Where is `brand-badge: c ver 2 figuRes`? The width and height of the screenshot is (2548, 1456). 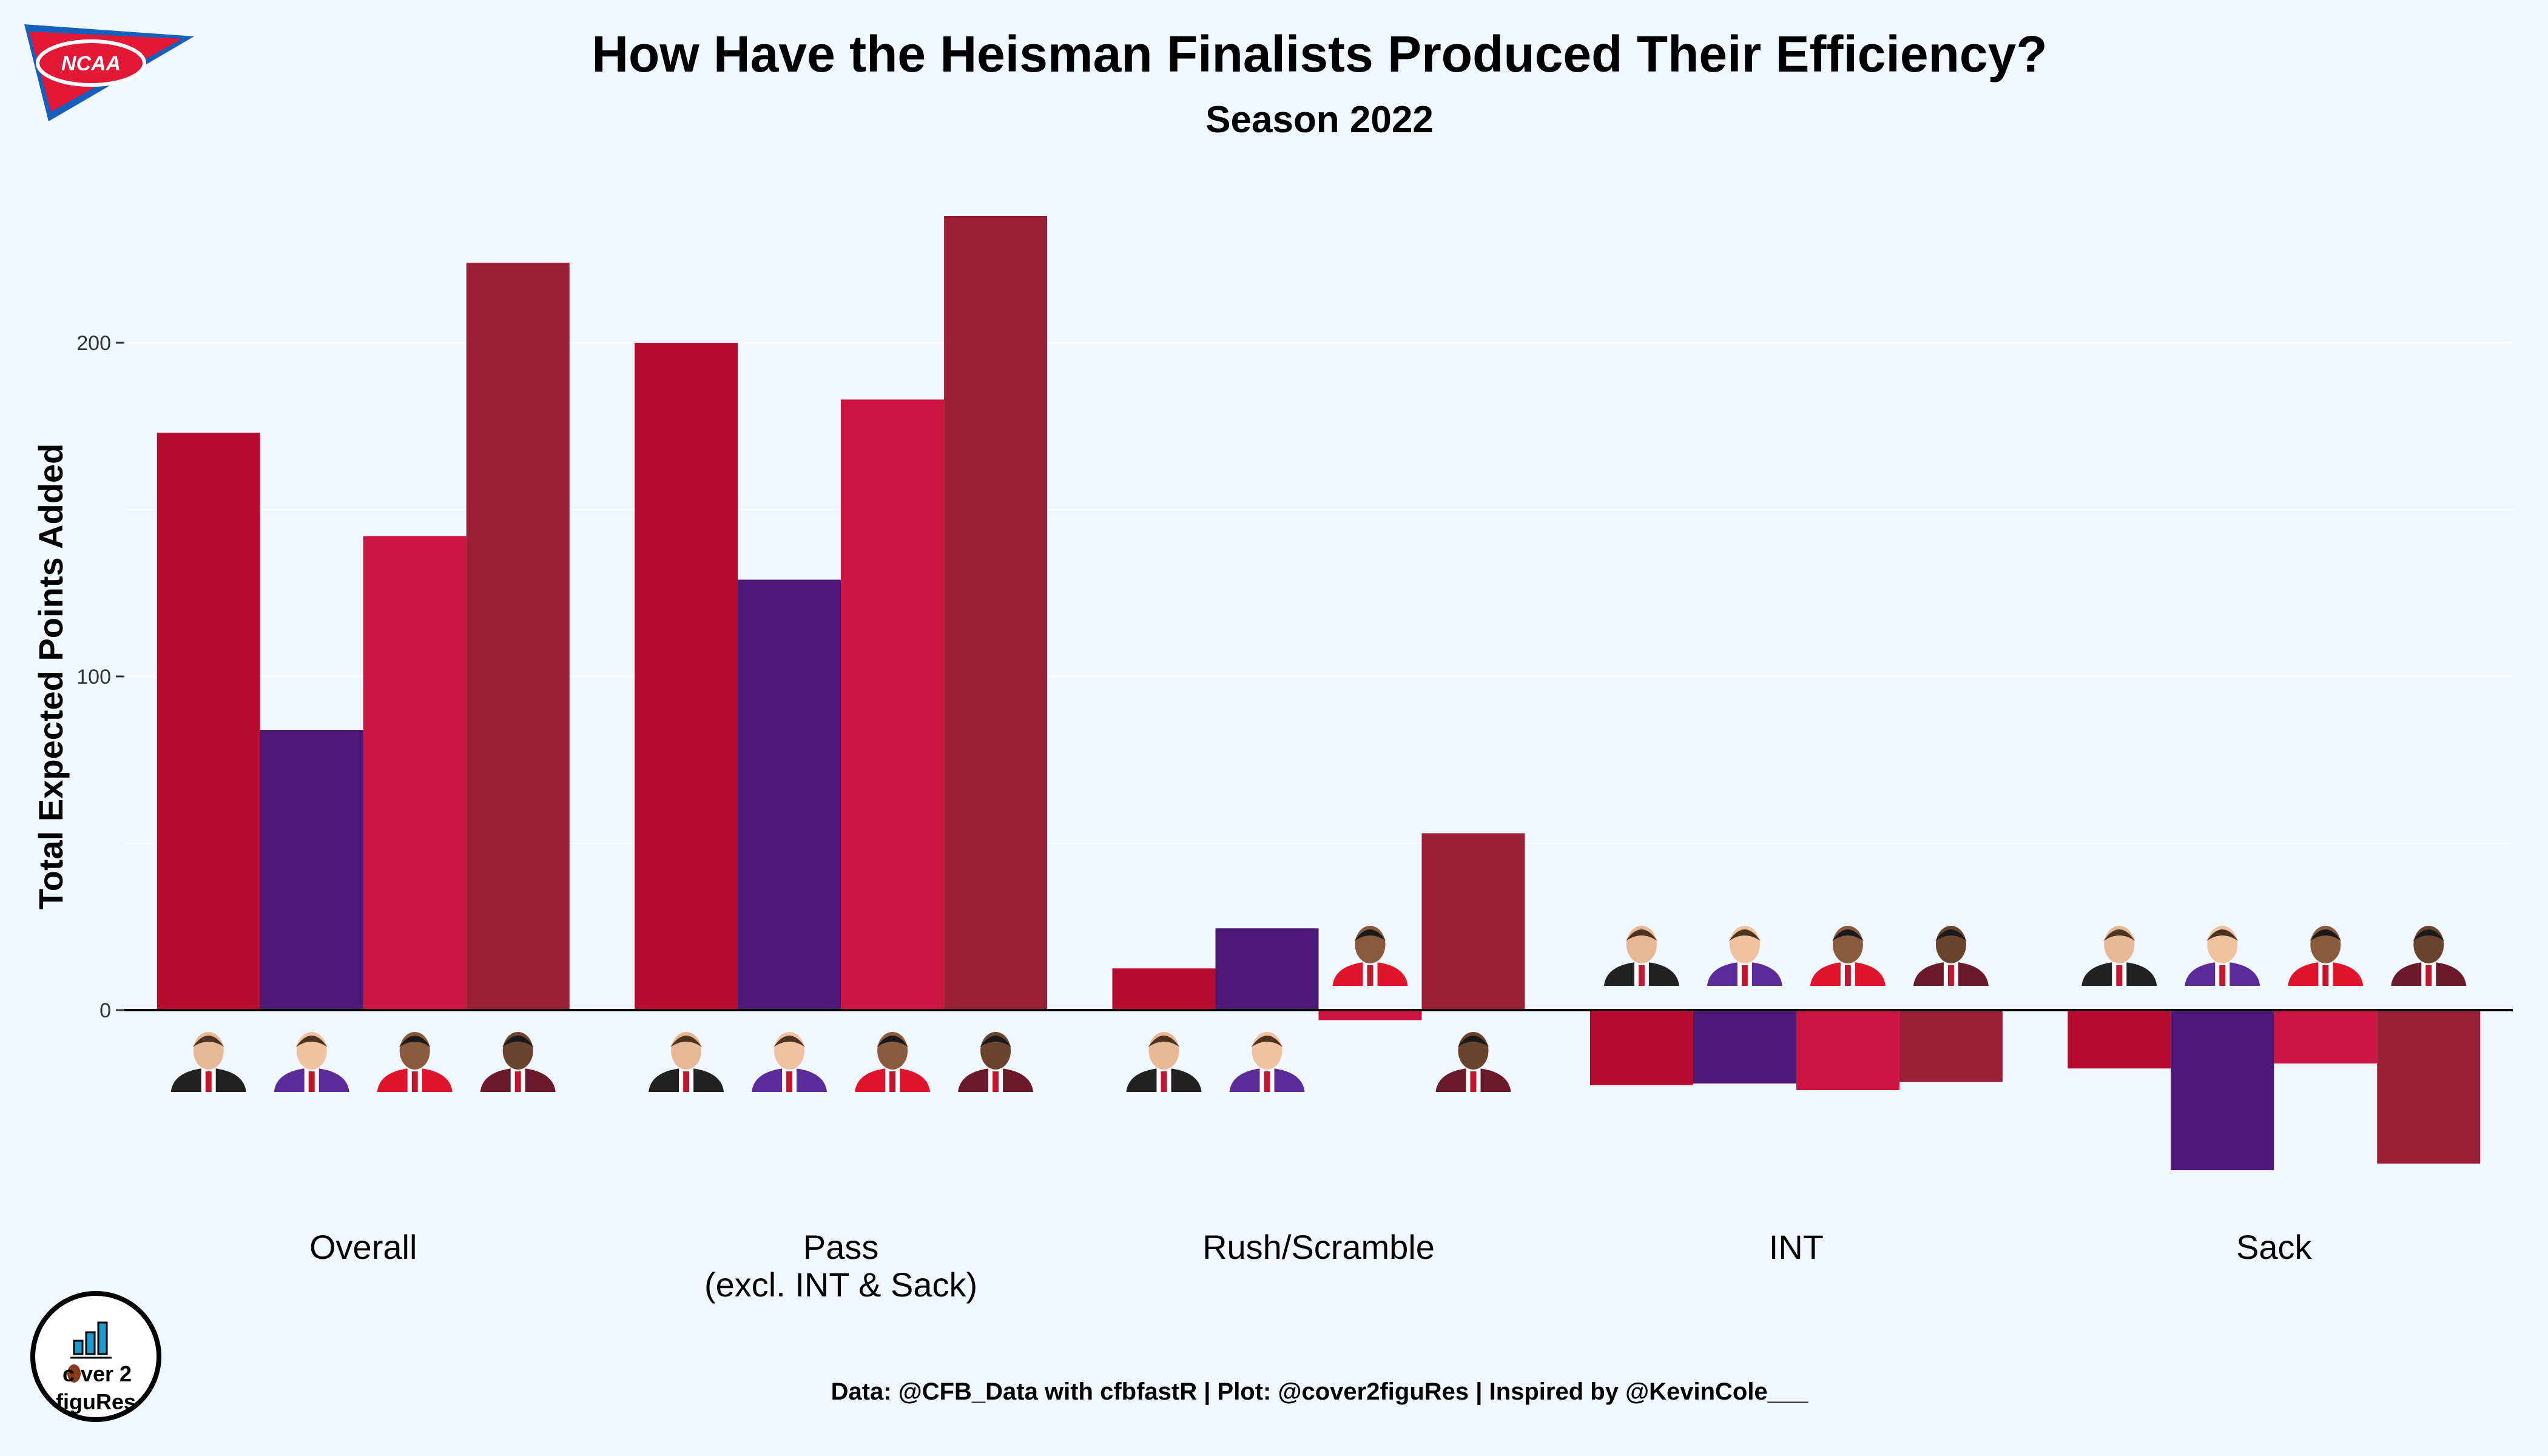
brand-badge: c ver 2 figuRes is located at coordinates (95, 1356).